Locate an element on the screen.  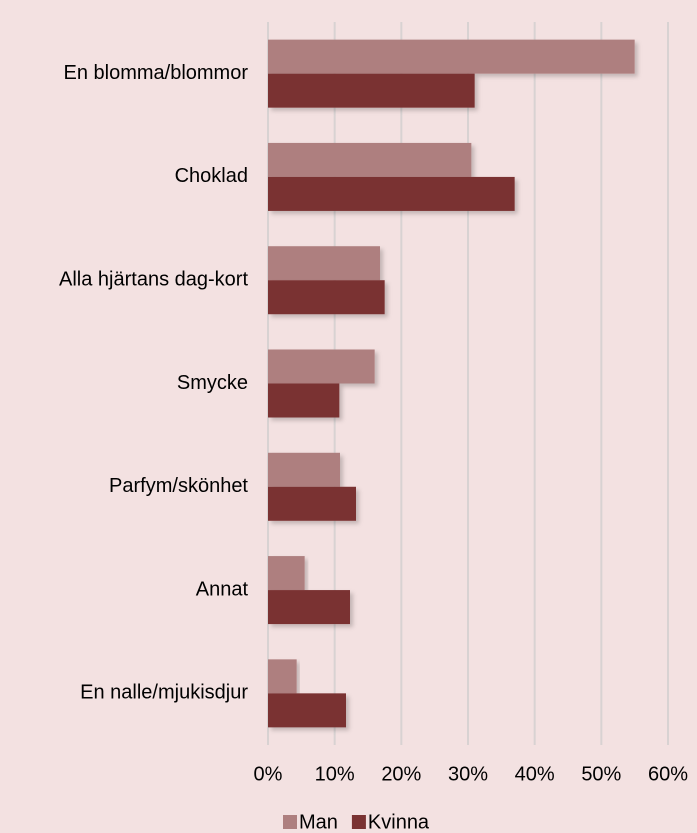
x-tick-label: 60% is located at coordinates (668, 774).